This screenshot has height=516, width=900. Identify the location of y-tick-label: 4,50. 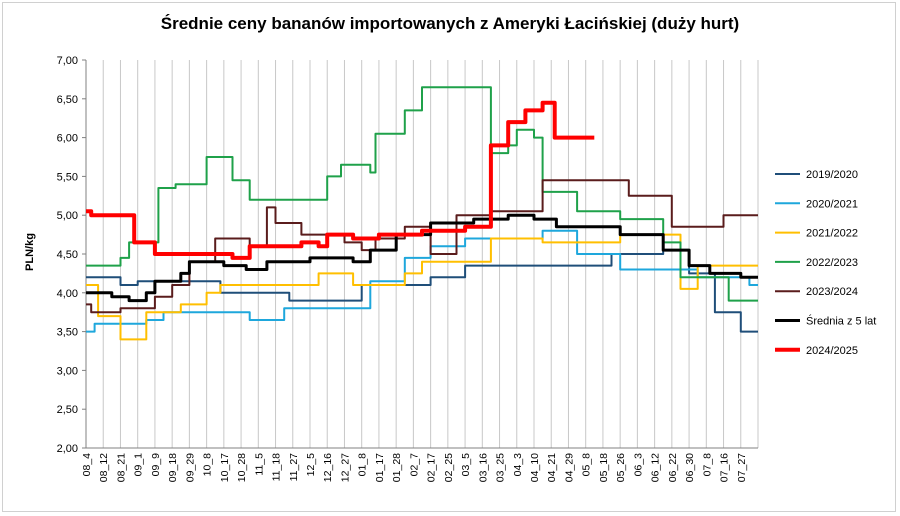
(67, 255).